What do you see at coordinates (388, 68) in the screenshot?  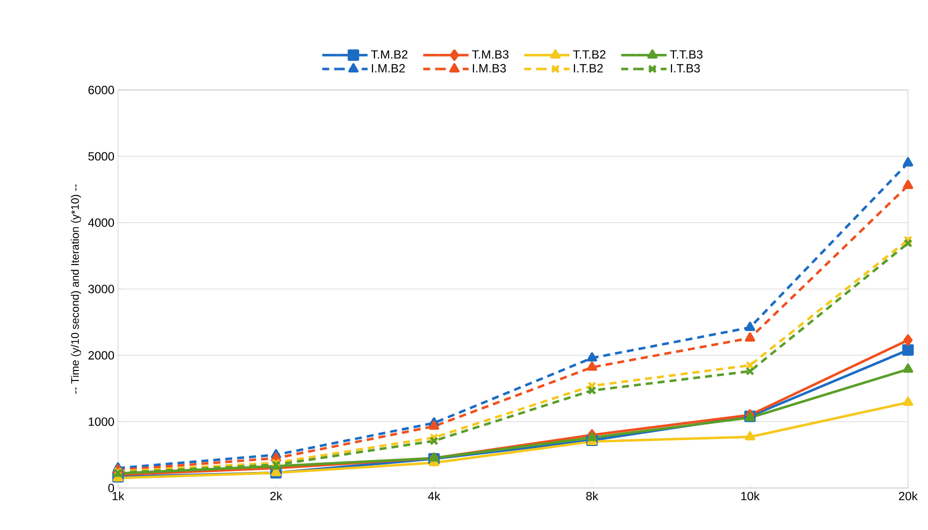 I see `legend-label: I.M.B2` at bounding box center [388, 68].